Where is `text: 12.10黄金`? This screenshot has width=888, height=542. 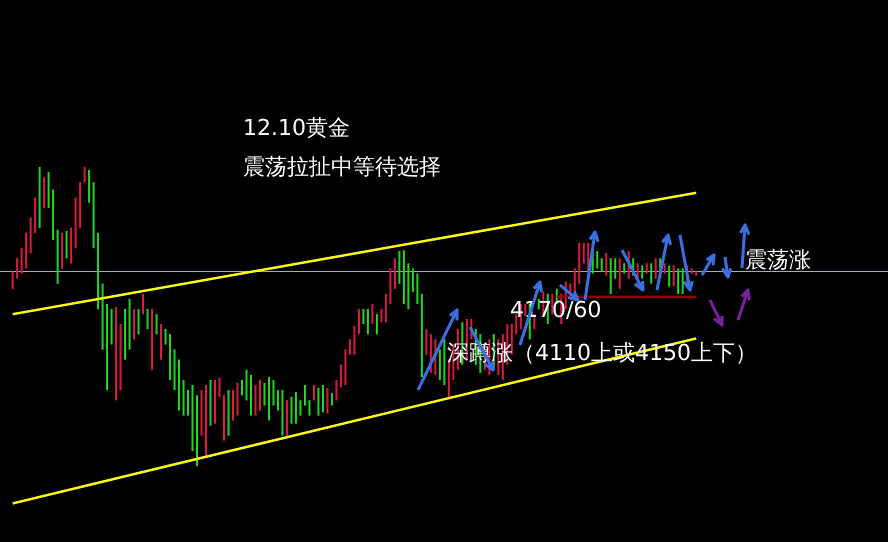 text: 12.10黄金 is located at coordinates (296, 128).